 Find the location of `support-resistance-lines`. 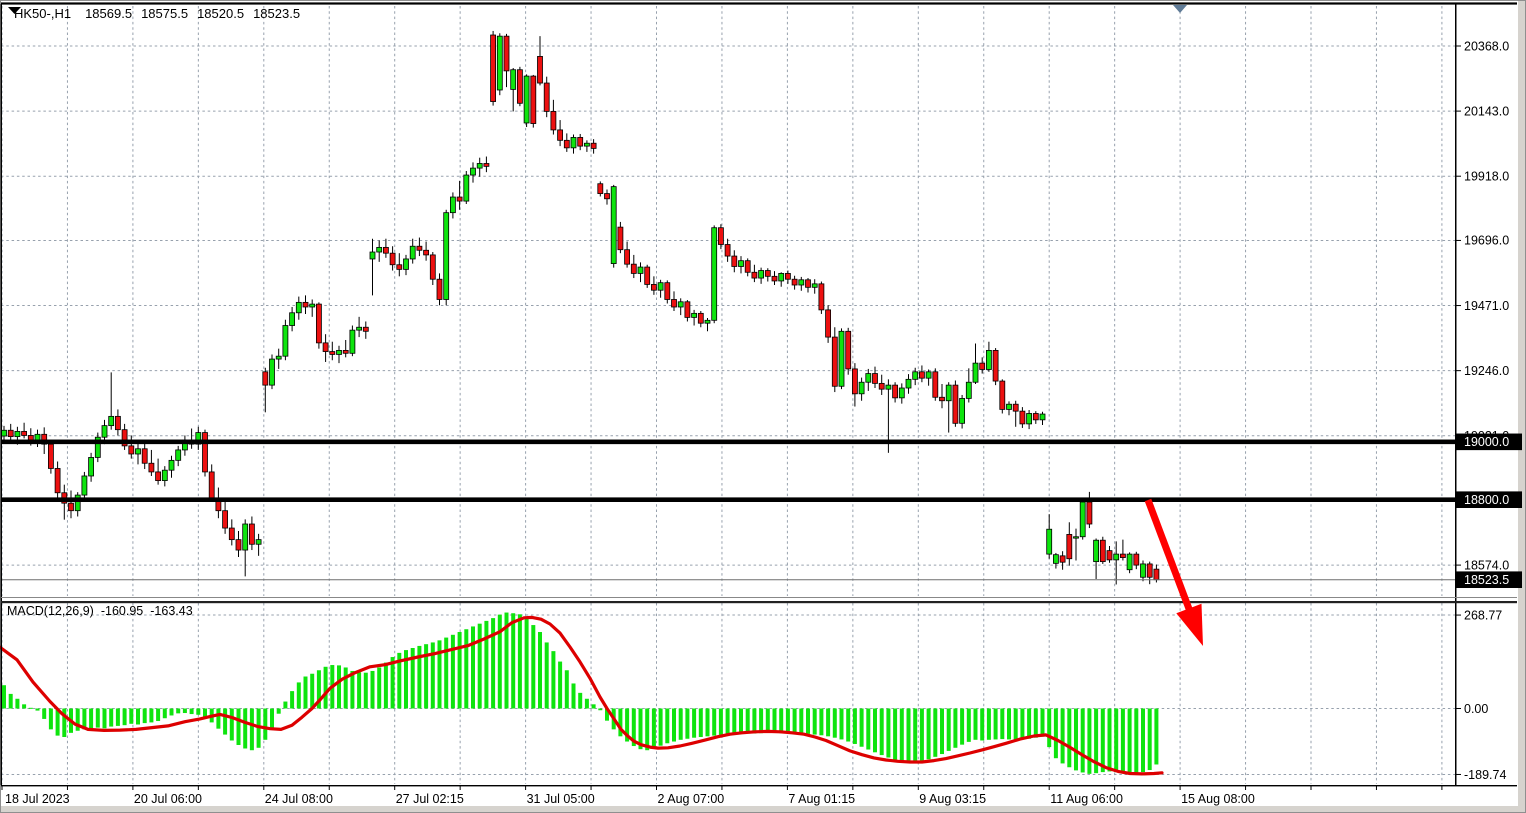

support-resistance-lines is located at coordinates (728, 471).